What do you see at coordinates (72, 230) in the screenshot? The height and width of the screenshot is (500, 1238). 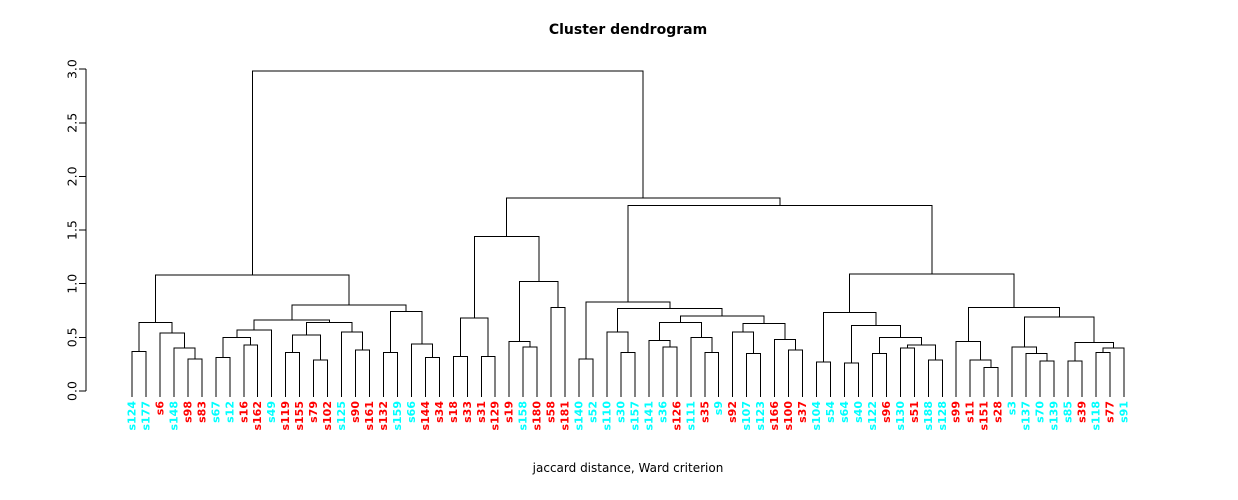 I see `y-tick-label: 1.5` at bounding box center [72, 230].